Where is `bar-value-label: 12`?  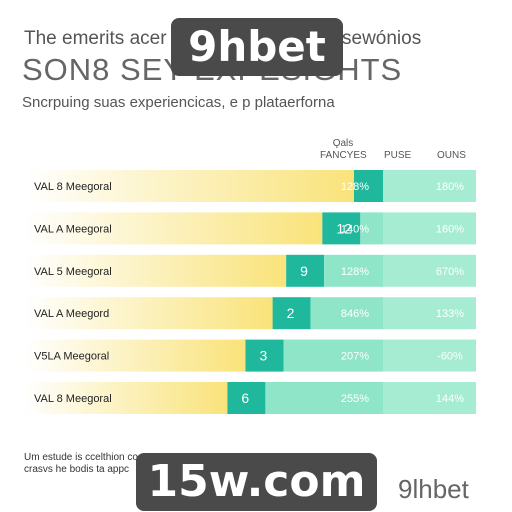
bar-value-label: 12 is located at coordinates (344, 228).